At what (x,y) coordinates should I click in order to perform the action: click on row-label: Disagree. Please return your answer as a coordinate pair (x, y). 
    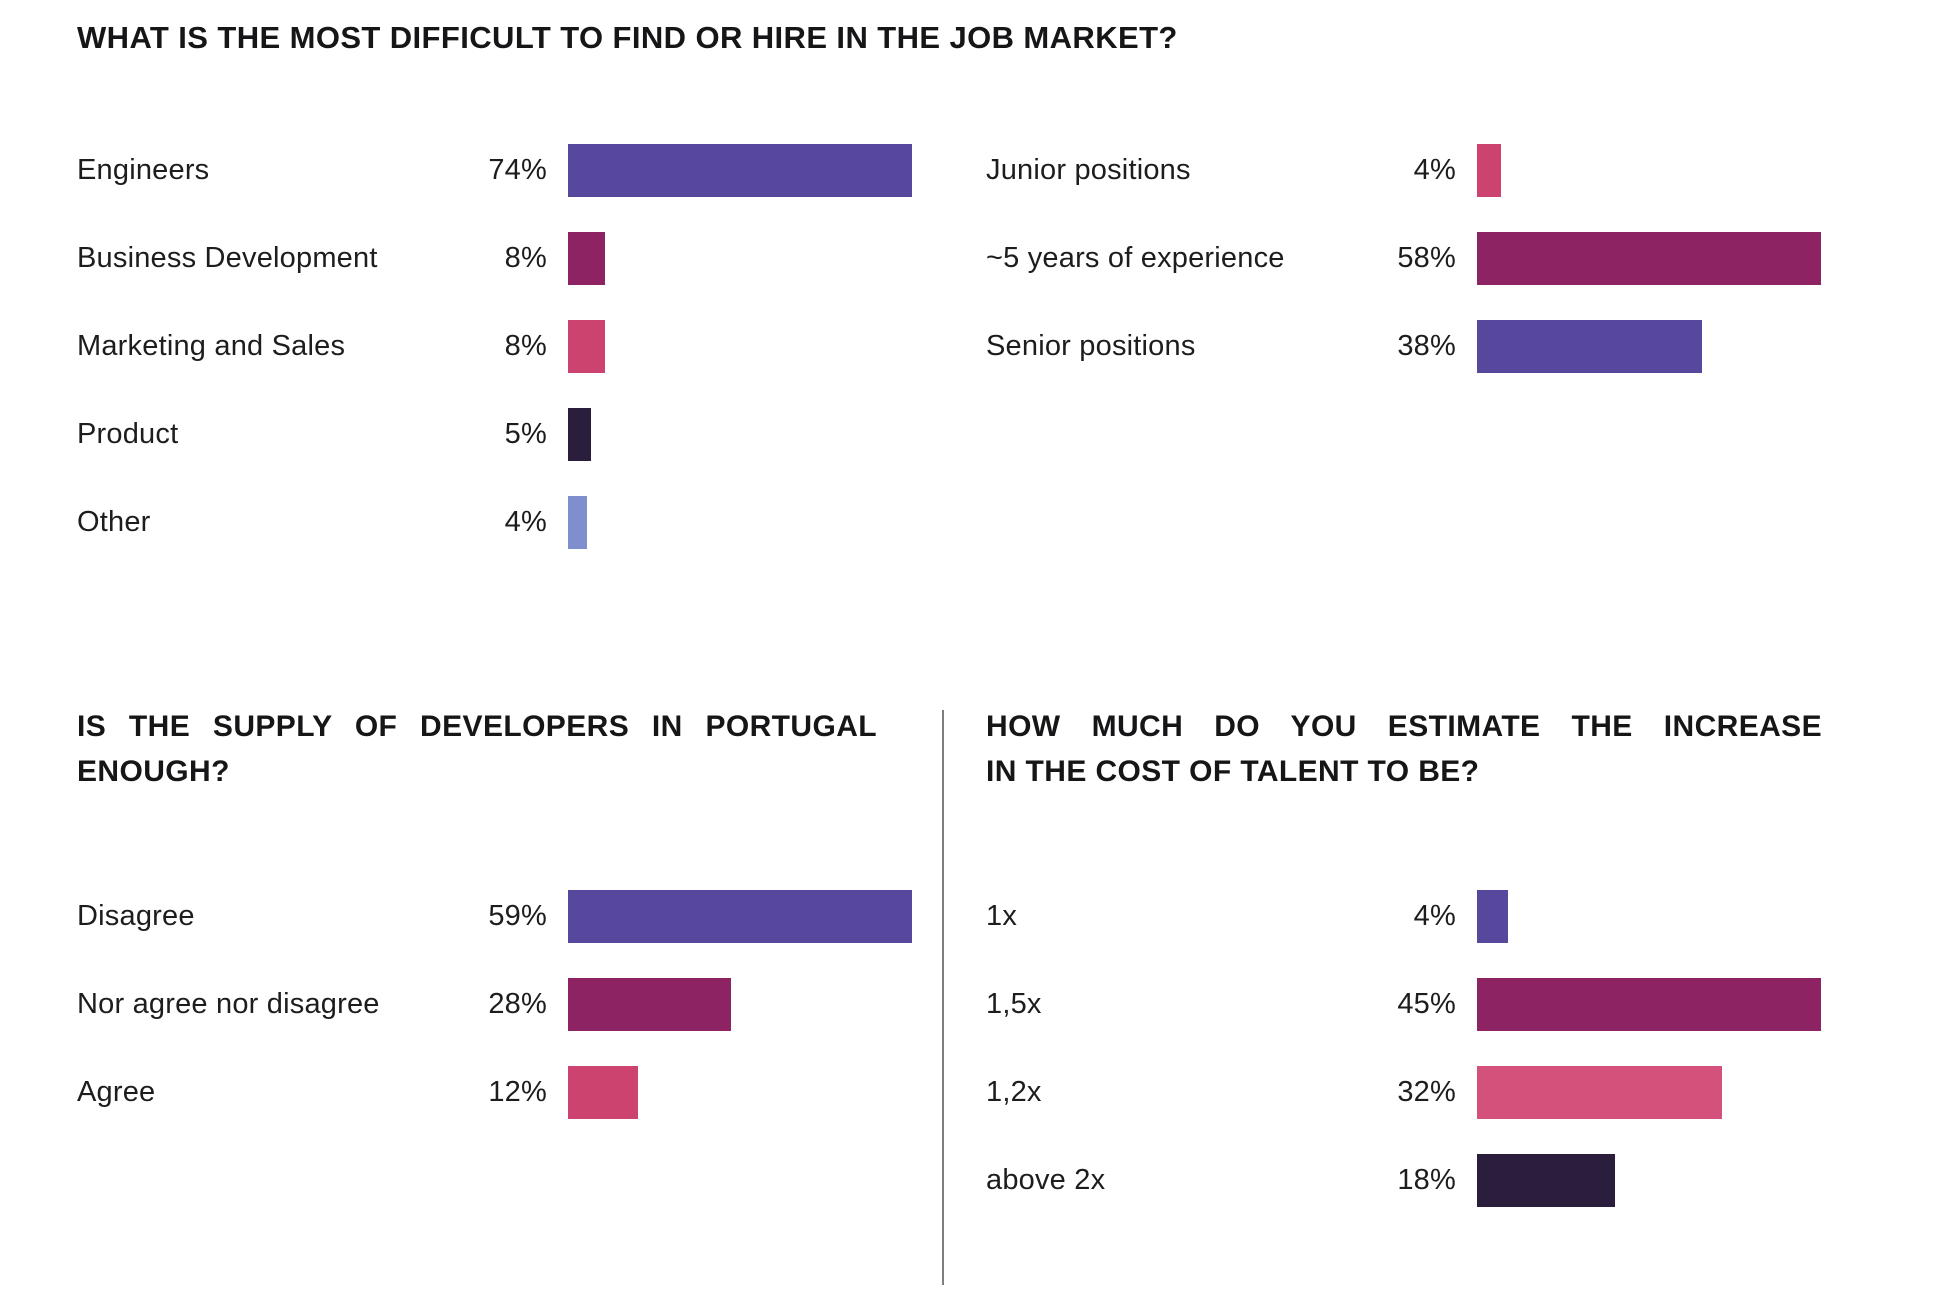
    Looking at the image, I should click on (136, 915).